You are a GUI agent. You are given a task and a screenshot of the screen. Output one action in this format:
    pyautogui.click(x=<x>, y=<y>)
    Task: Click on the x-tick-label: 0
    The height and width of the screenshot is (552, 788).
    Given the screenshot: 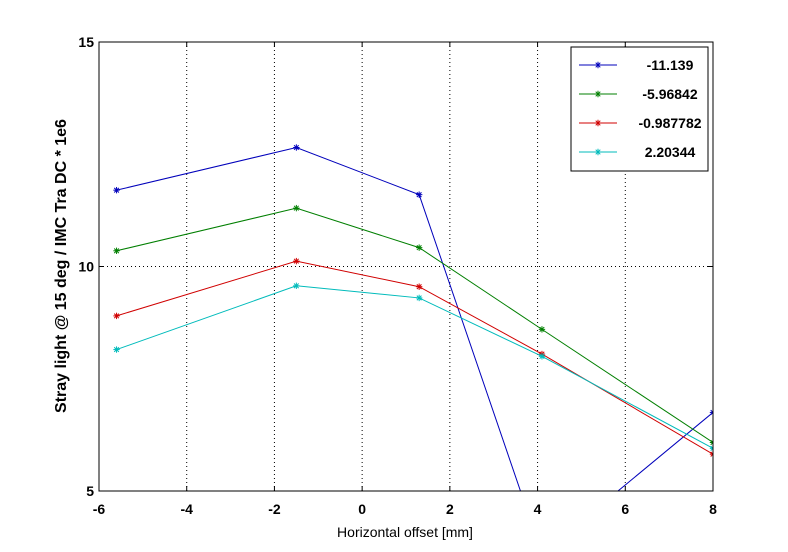 What is the action you would take?
    pyautogui.click(x=362, y=509)
    